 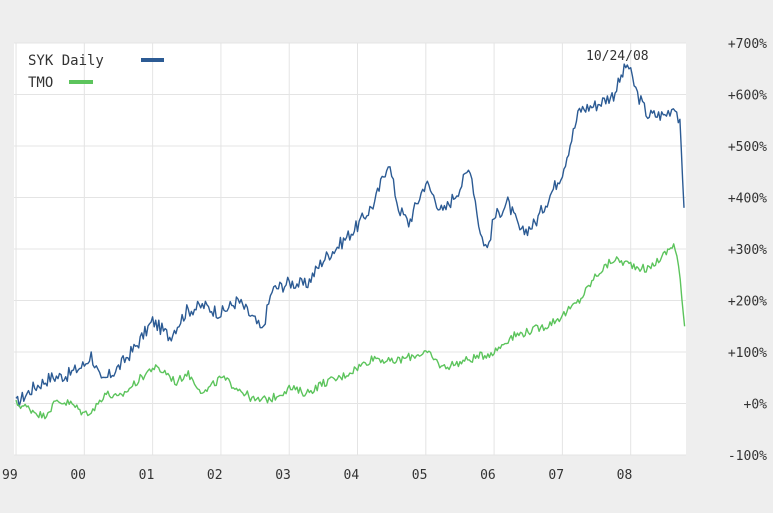 I want to click on y-tick-label: -100%, so click(x=747, y=456).